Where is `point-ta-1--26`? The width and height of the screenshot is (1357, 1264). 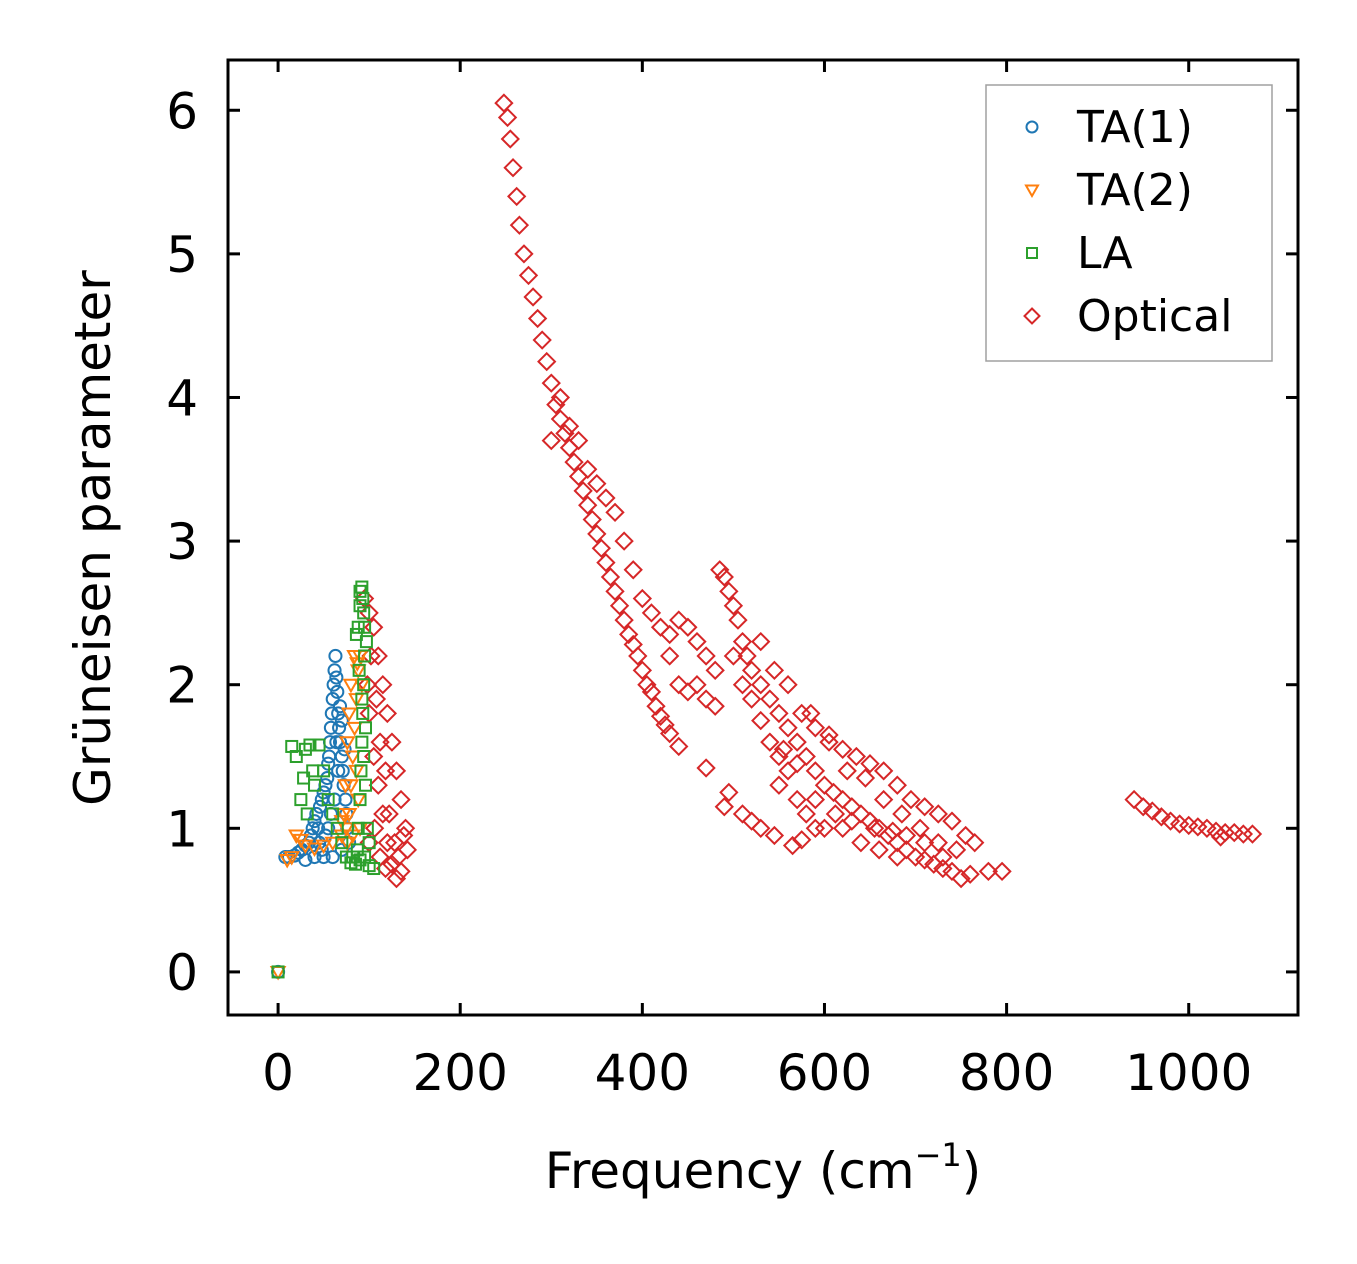 point-ta-1--26 is located at coordinates (335, 656).